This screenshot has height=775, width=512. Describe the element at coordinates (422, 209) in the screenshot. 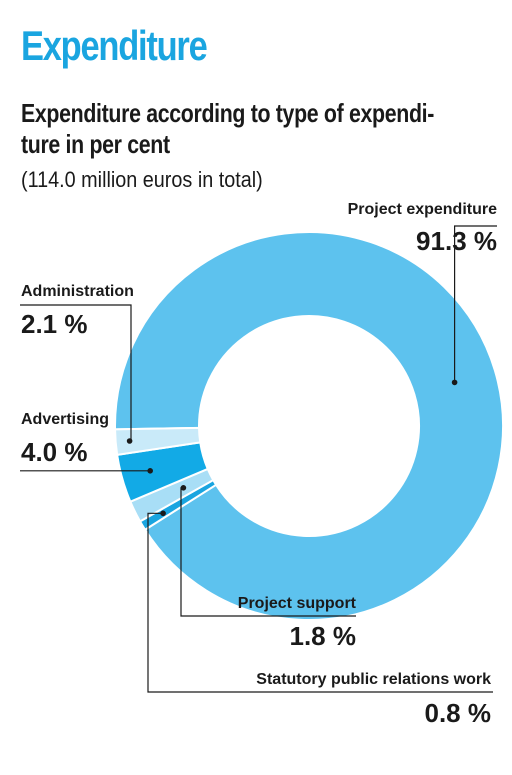

I see `label-project-expenditure: Project expenditure` at that location.